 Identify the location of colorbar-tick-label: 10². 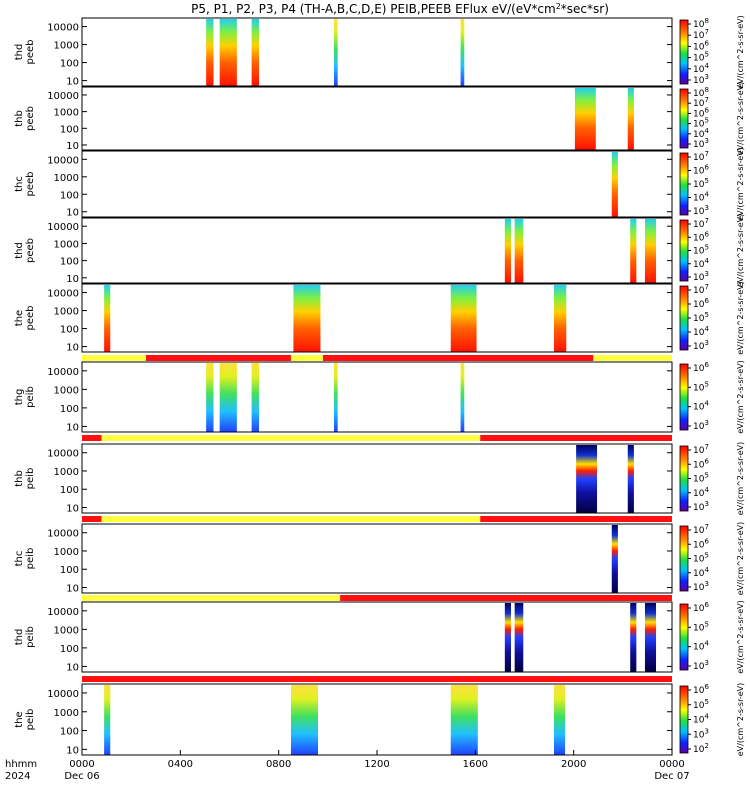
(701, 748).